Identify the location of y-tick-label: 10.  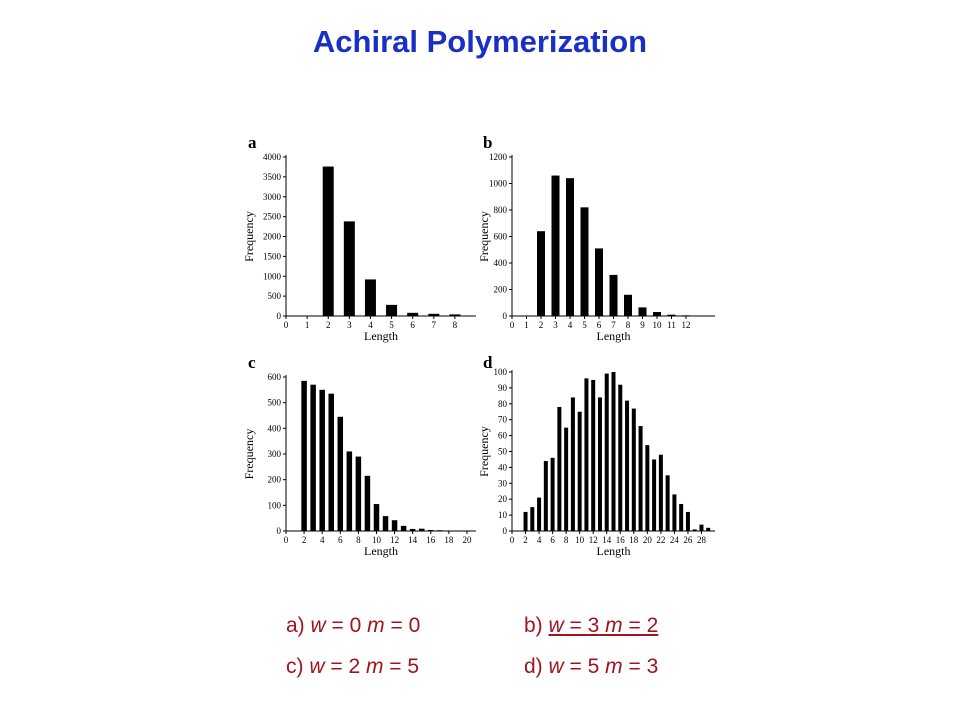
(503, 515).